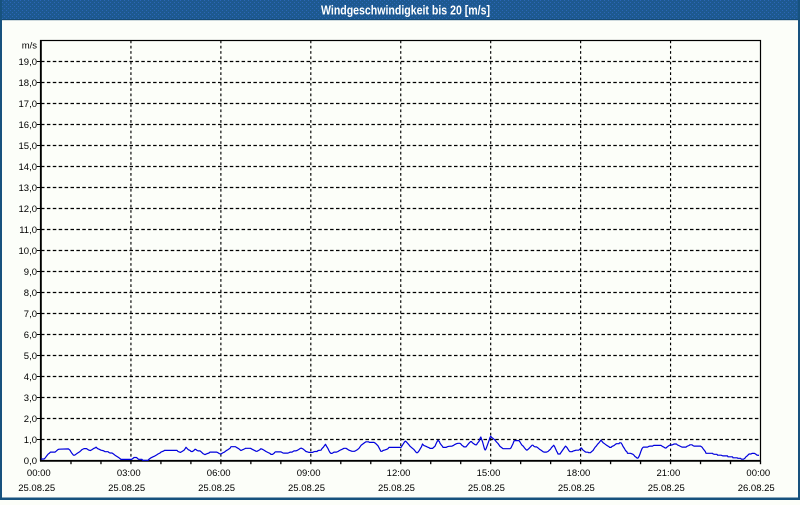 The height and width of the screenshot is (505, 800). Describe the element at coordinates (129, 473) in the screenshot. I see `svg-text: 03:00` at that location.